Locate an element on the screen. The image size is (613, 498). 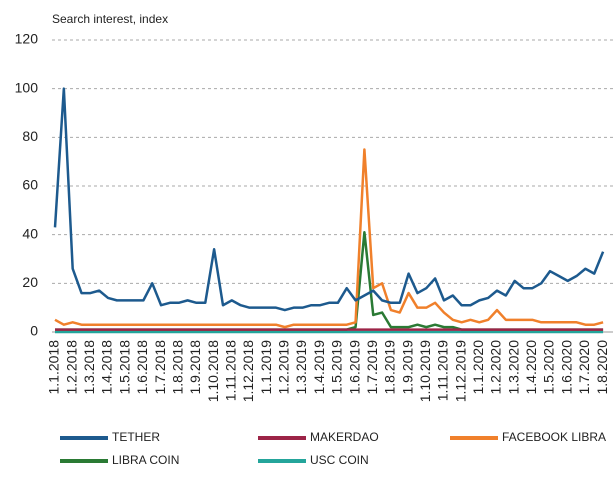
x-tick-label: 1.6.2018 is located at coordinates (142, 367).